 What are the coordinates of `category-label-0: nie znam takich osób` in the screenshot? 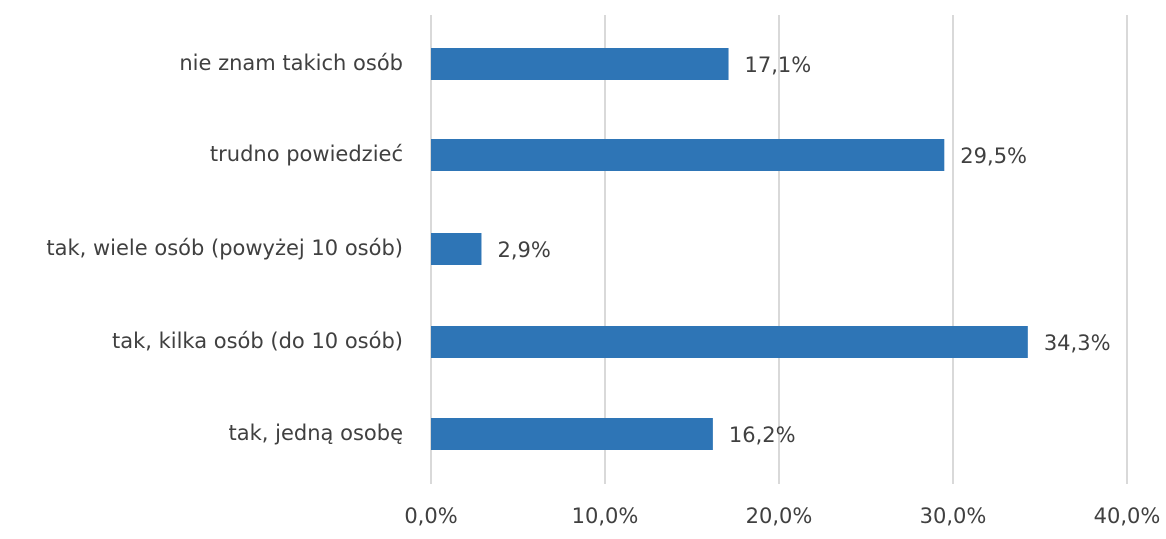 It's located at (291, 63).